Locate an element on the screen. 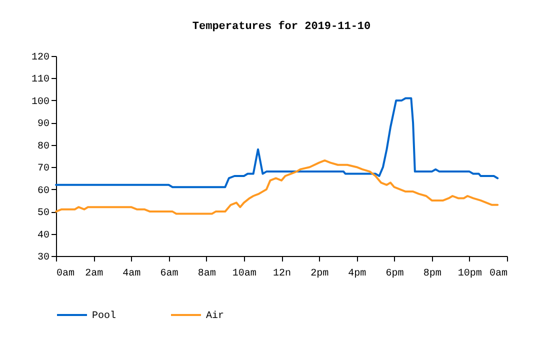  legend-label: Air is located at coordinates (215, 316).